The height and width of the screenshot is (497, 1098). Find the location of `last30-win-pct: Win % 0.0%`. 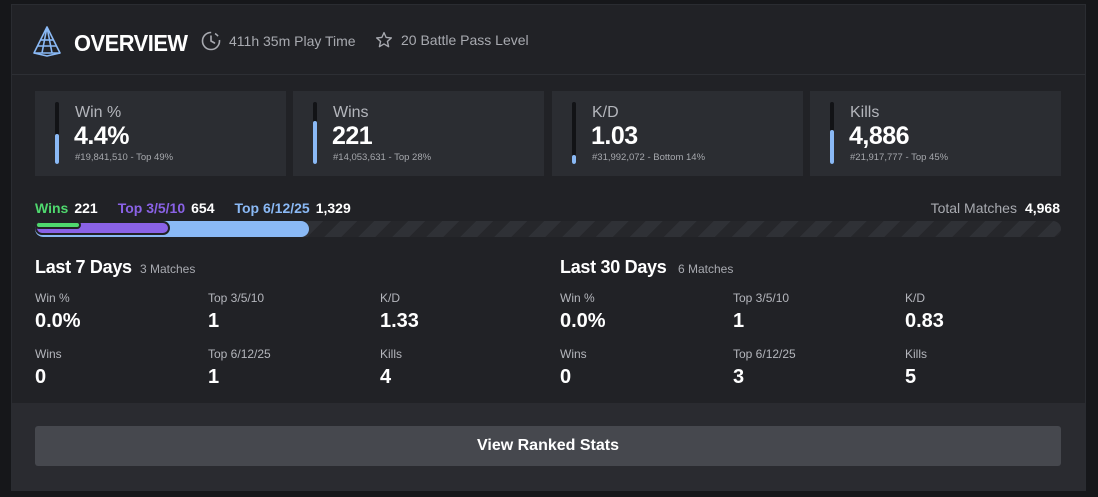

last30-win-pct: Win % 0.0% is located at coordinates (583, 312).